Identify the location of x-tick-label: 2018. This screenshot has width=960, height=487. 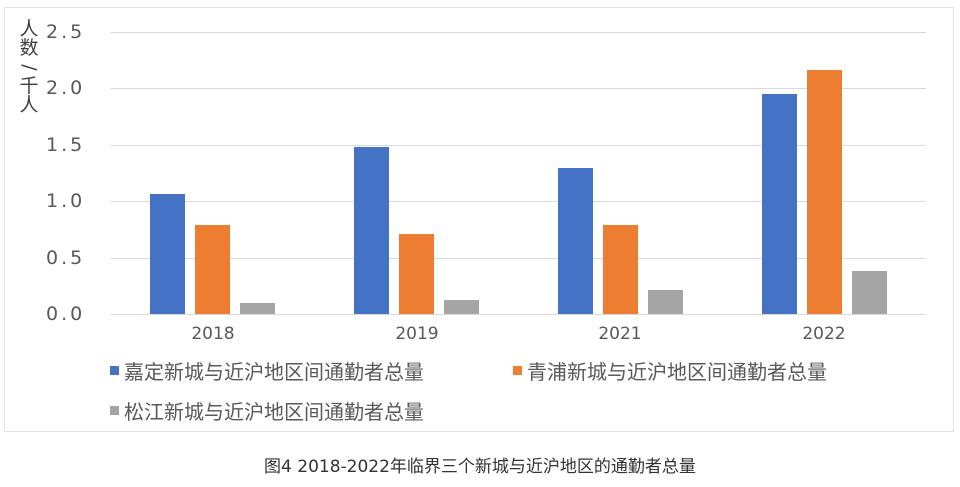
(213, 334).